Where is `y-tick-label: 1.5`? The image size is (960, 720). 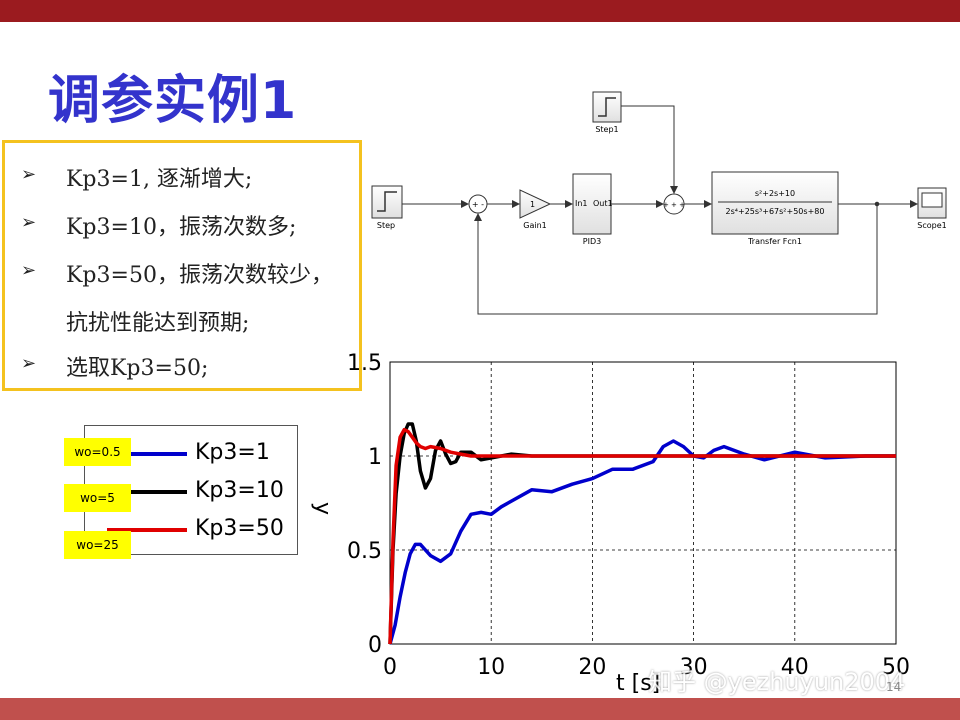
y-tick-label: 1.5 is located at coordinates (364, 363).